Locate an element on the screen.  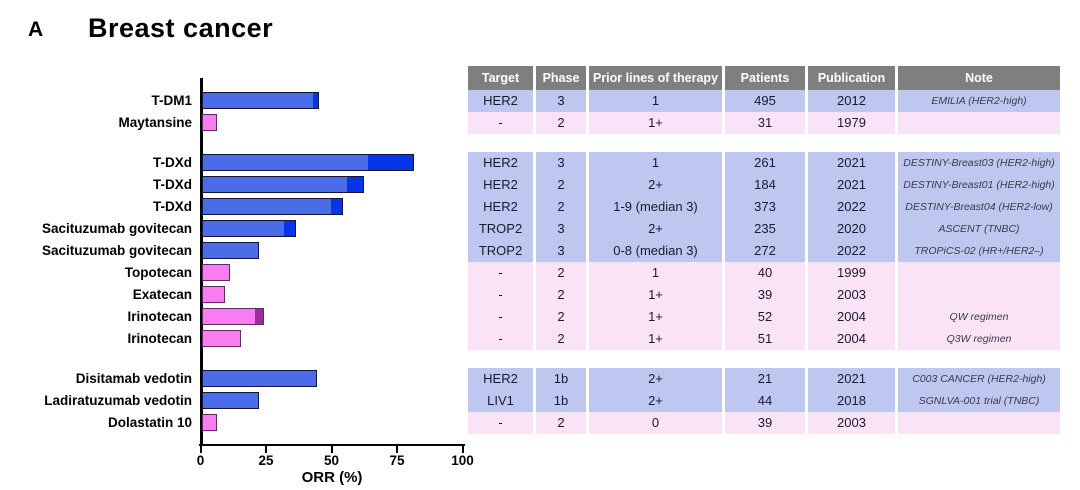
cell-patients: 21 is located at coordinates (765, 379).